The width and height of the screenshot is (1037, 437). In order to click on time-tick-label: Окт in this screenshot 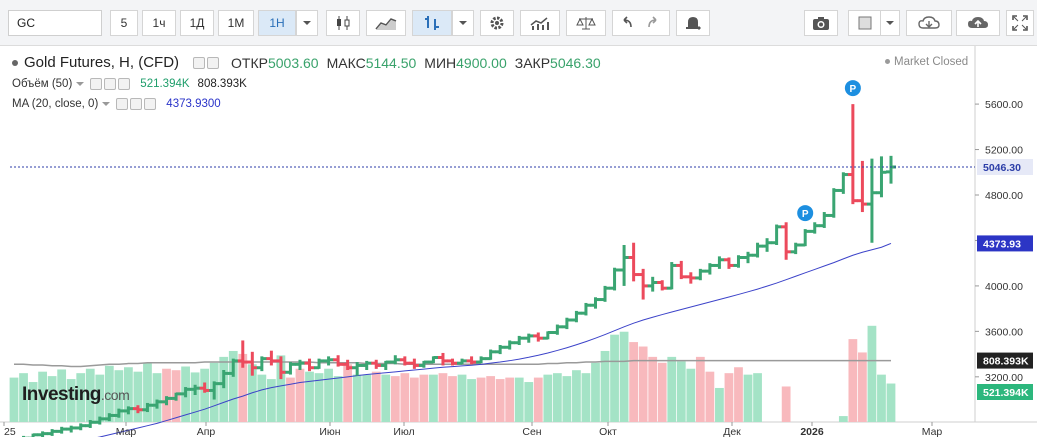, I will do `click(608, 431)`.